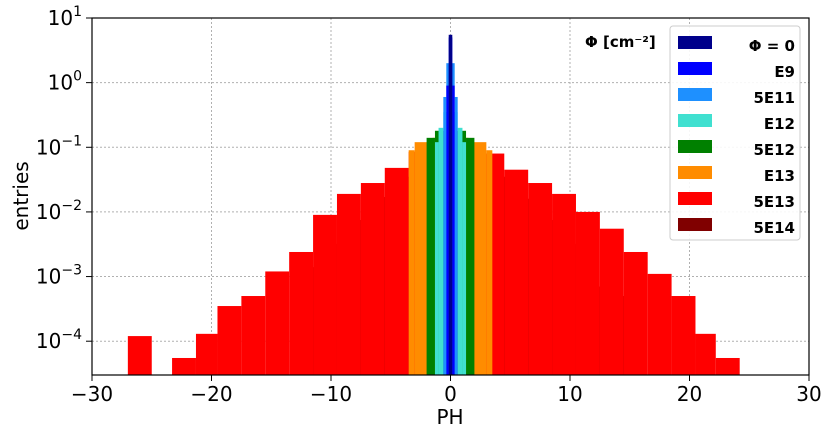  What do you see at coordinates (735, 133) in the screenshot?
I see `legend-box` at bounding box center [735, 133].